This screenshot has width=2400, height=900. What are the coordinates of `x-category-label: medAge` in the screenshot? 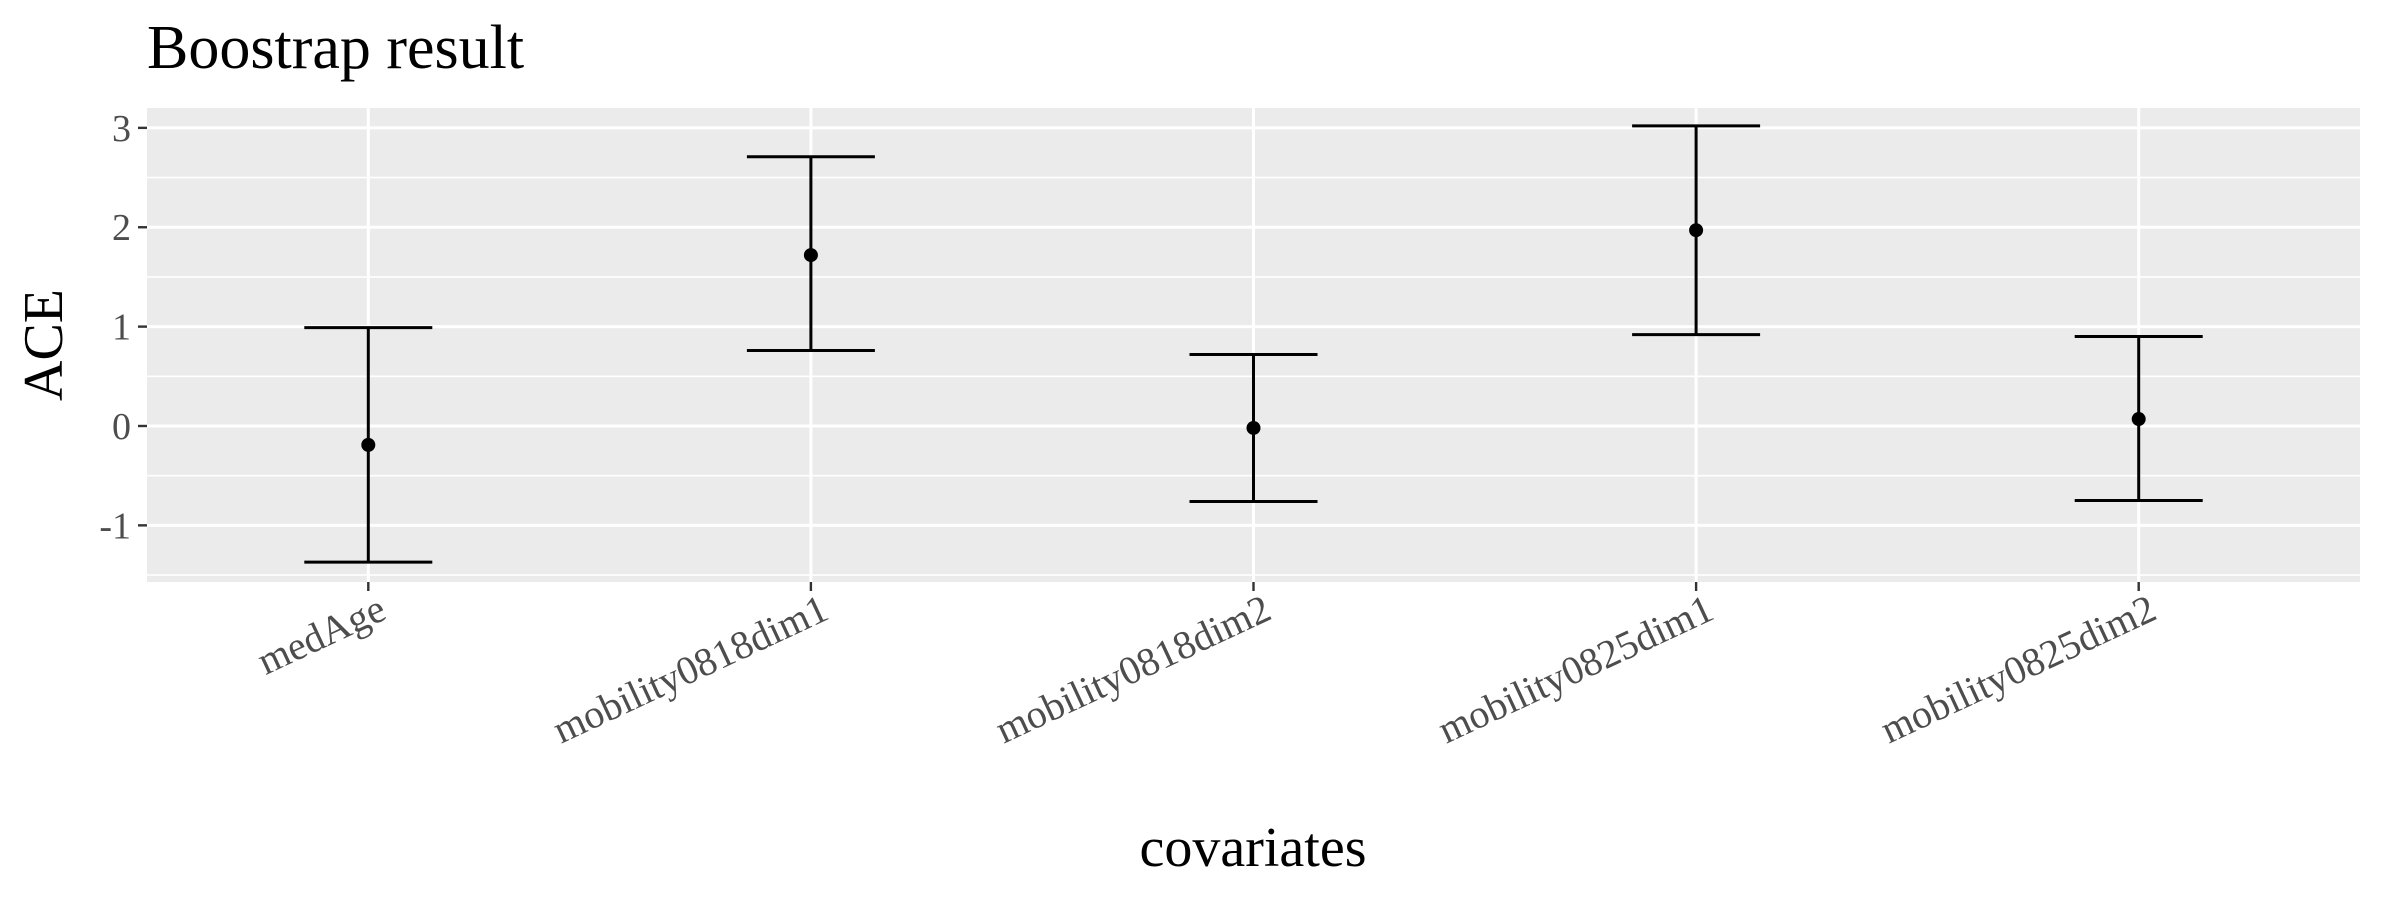 It's located at (321, 634).